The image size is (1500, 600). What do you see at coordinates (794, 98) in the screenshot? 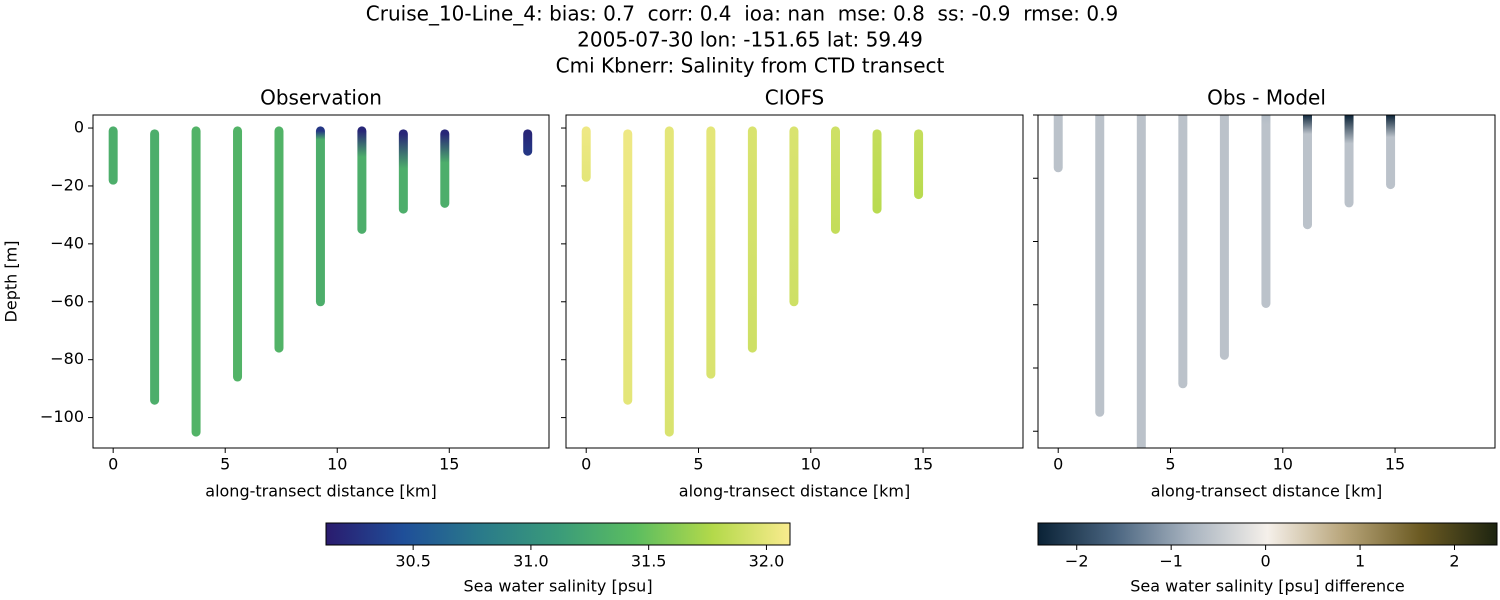
I see `axes-title: CIOFS` at bounding box center [794, 98].